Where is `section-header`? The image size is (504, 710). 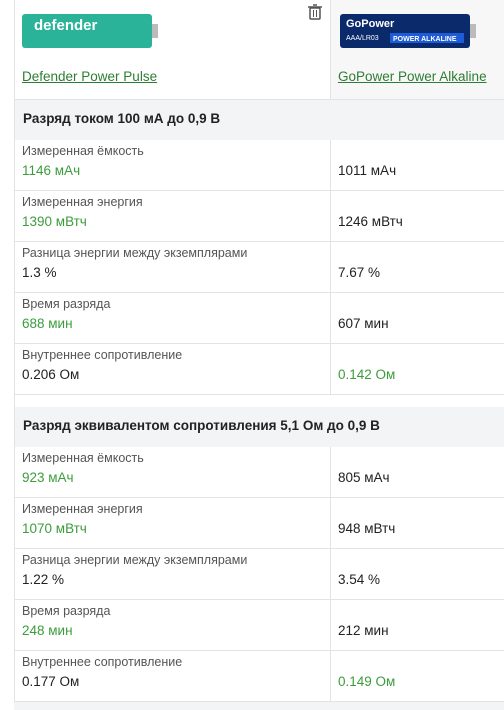 section-header is located at coordinates (259, 706).